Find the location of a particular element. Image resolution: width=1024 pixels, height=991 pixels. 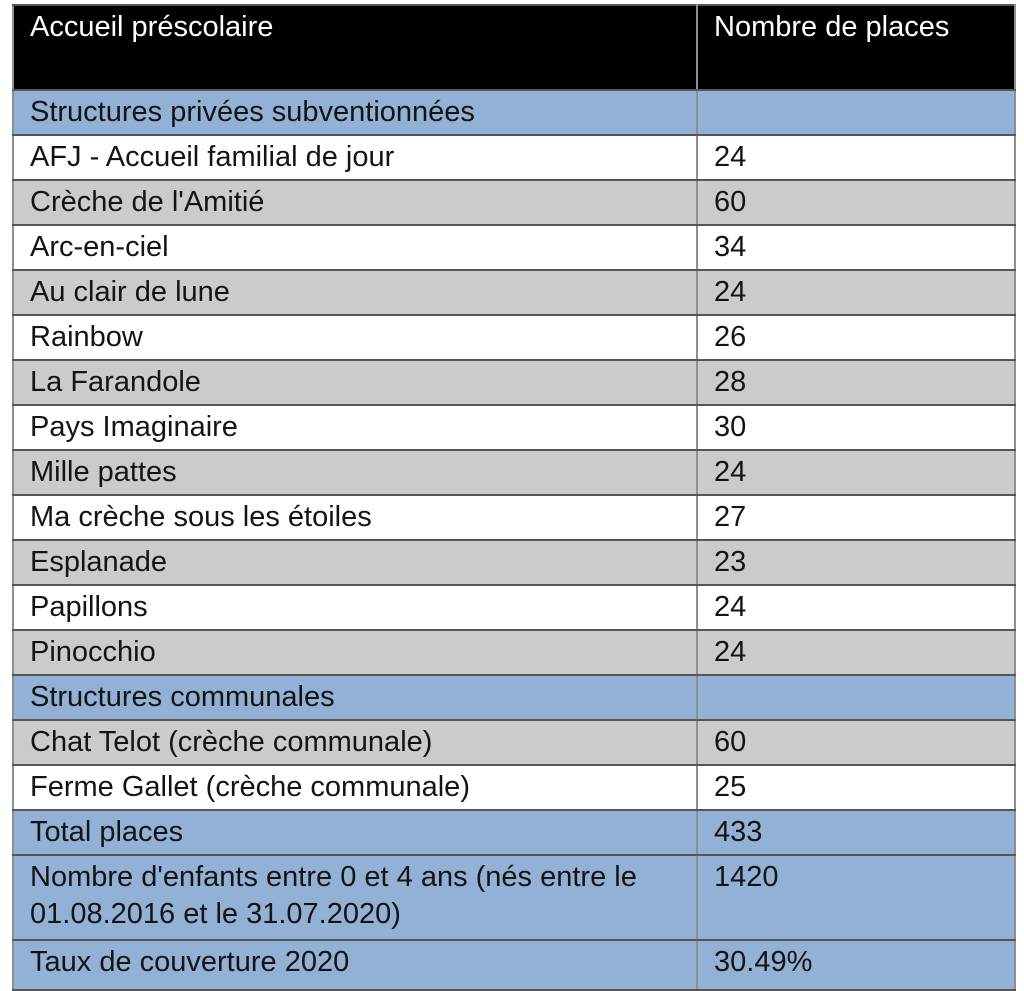

table-row: Au clair de lune 24 is located at coordinates (514, 292).